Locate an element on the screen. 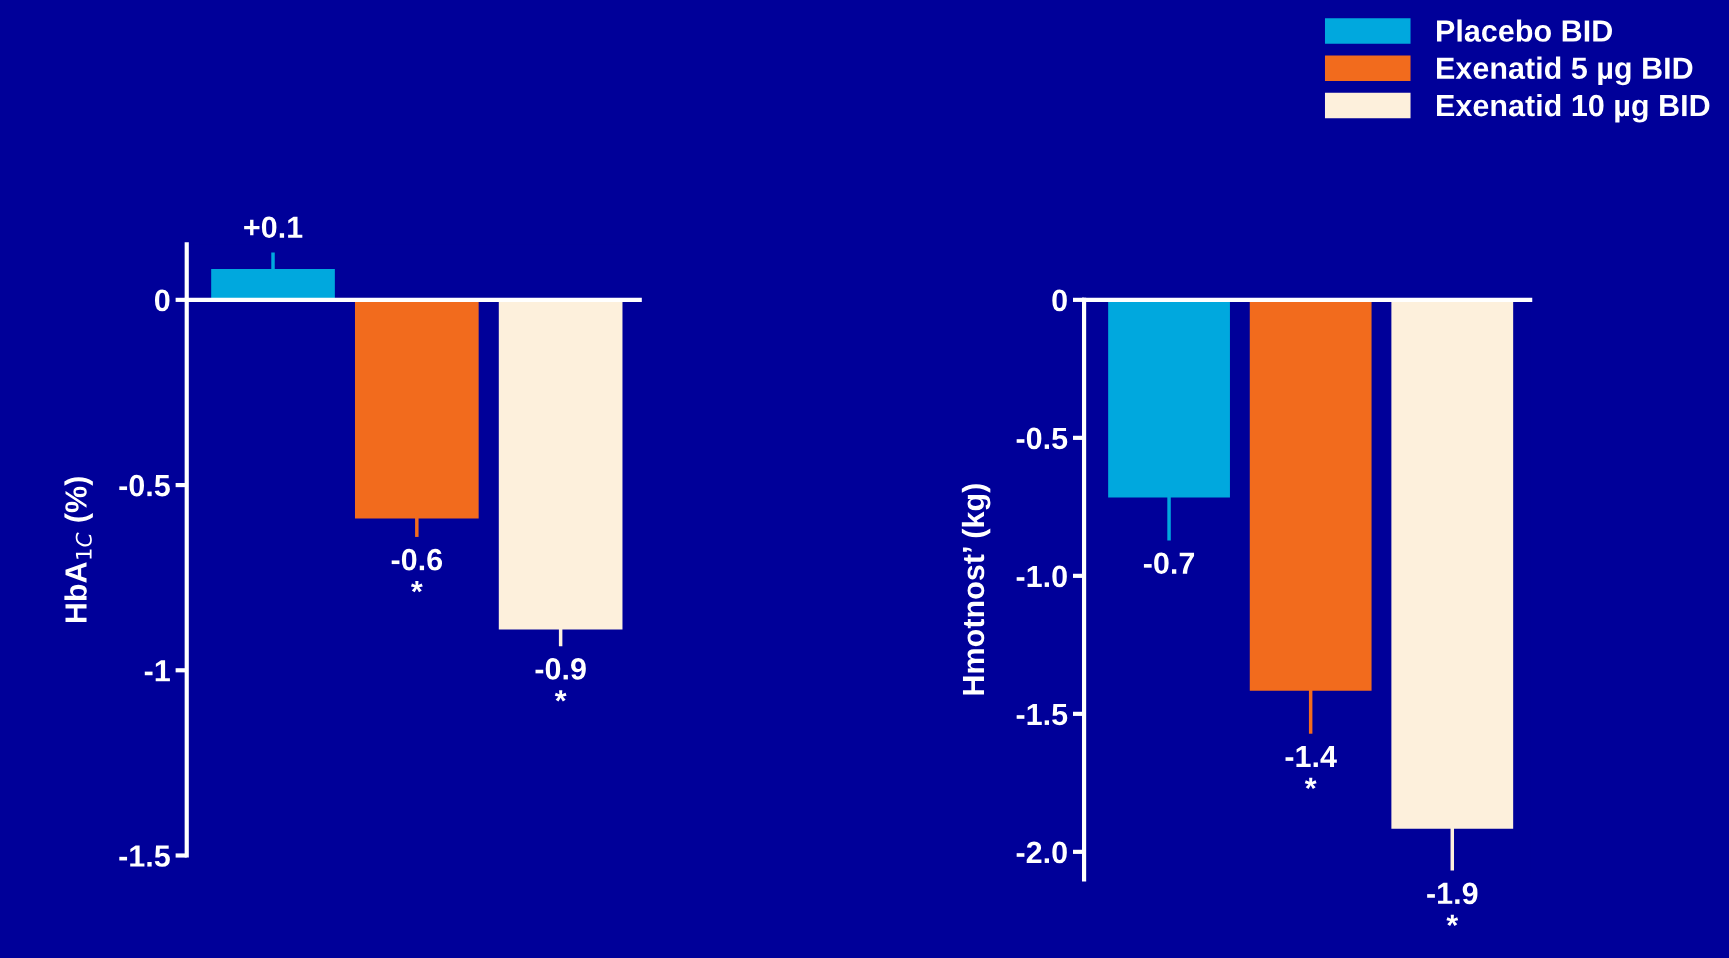  y-axis-title: Hmotnost’ (kg) is located at coordinates (976, 589).